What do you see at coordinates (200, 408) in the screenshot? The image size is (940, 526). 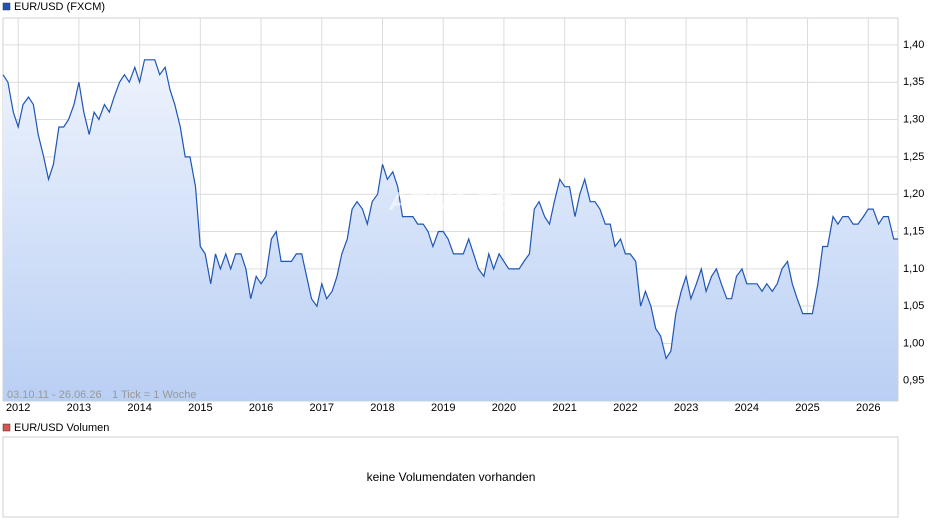 I see `x-tick-label: 2015` at bounding box center [200, 408].